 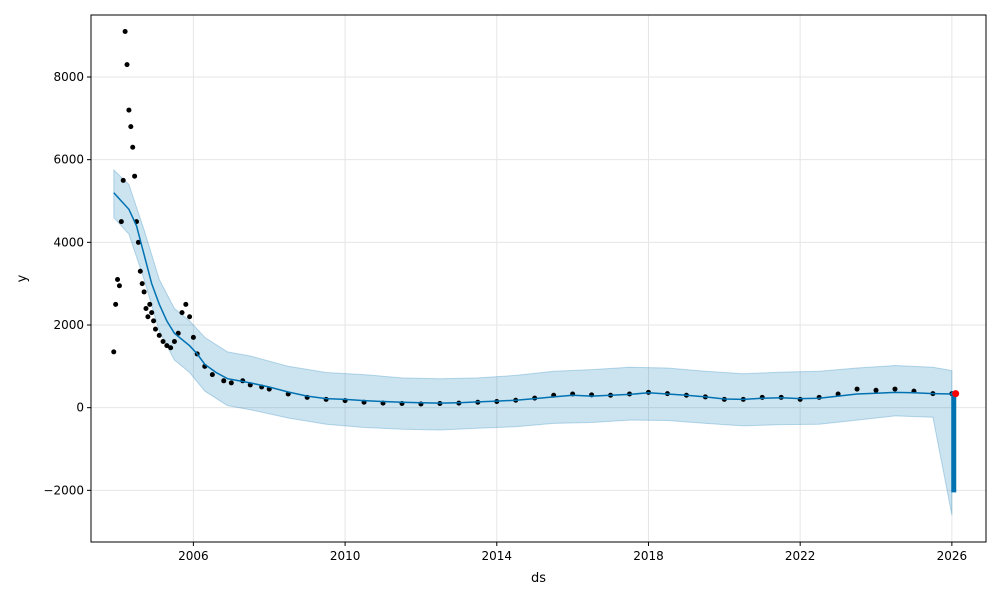 I want to click on y-tick-label: 2000, so click(x=68, y=325).